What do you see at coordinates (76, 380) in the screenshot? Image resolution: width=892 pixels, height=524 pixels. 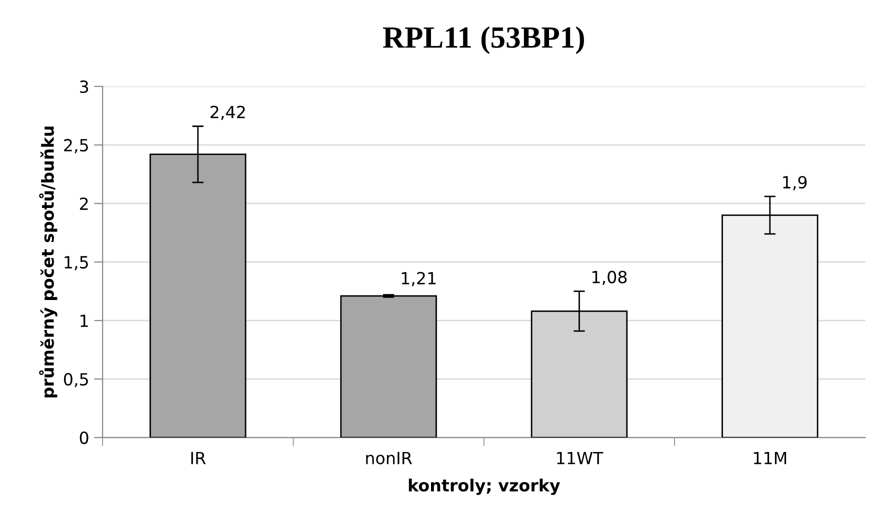 I see `y-tick-label: 0,5` at bounding box center [76, 380].